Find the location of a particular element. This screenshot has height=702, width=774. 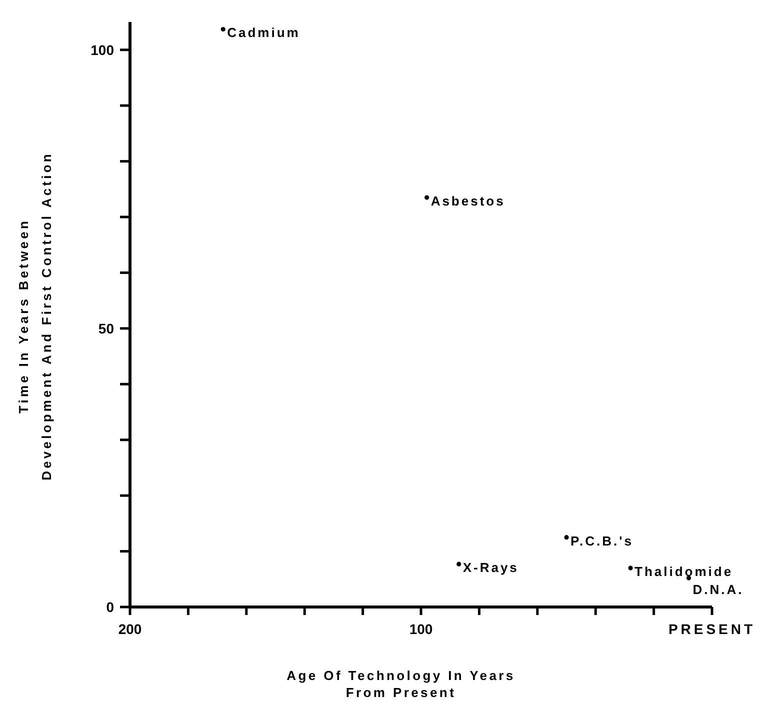

annotation: Cadmium is located at coordinates (263, 32).